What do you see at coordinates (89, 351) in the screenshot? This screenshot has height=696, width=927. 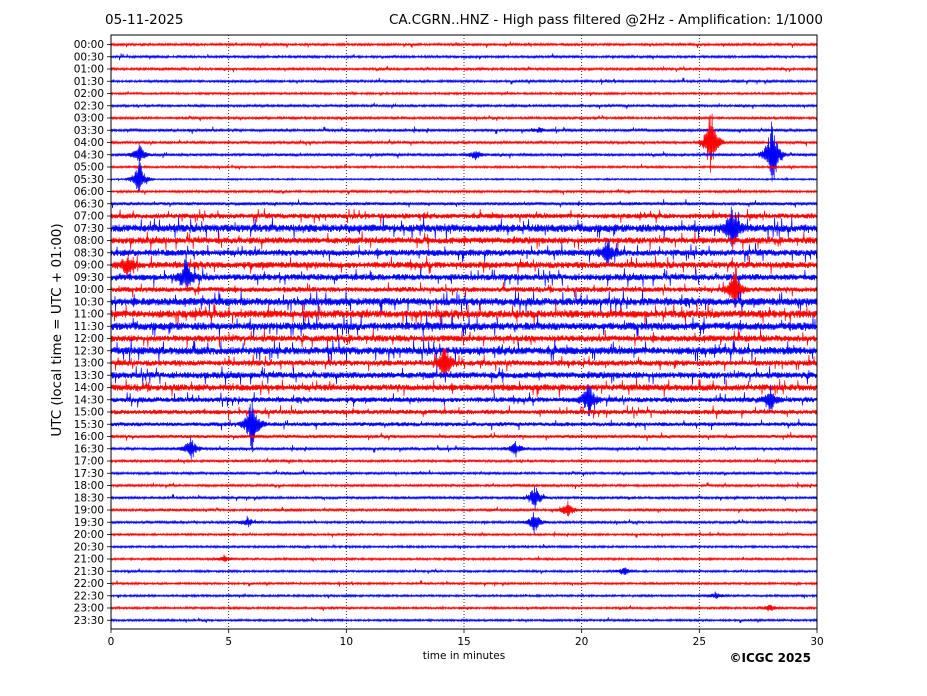 I see `y-tick-label: 12:30` at bounding box center [89, 351].